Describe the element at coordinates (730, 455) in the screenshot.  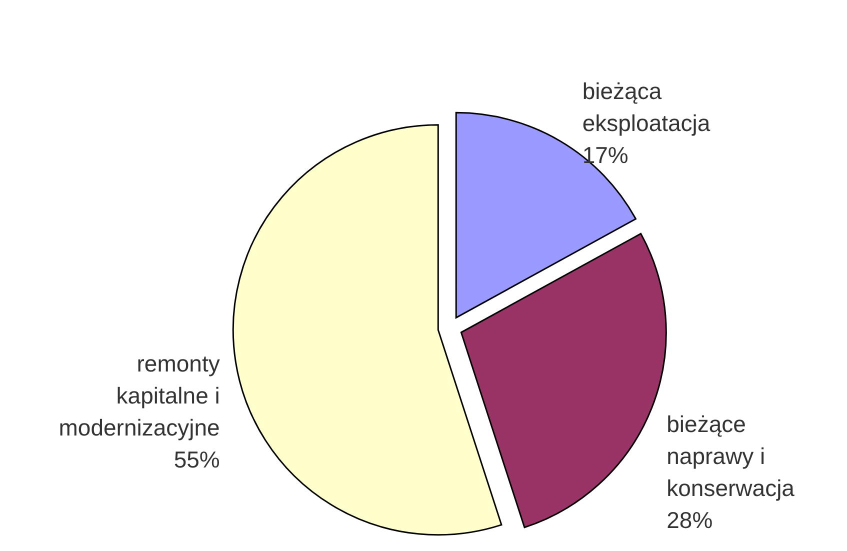
I see `slice-label: bieżące naprawy i konserwacja` at that location.